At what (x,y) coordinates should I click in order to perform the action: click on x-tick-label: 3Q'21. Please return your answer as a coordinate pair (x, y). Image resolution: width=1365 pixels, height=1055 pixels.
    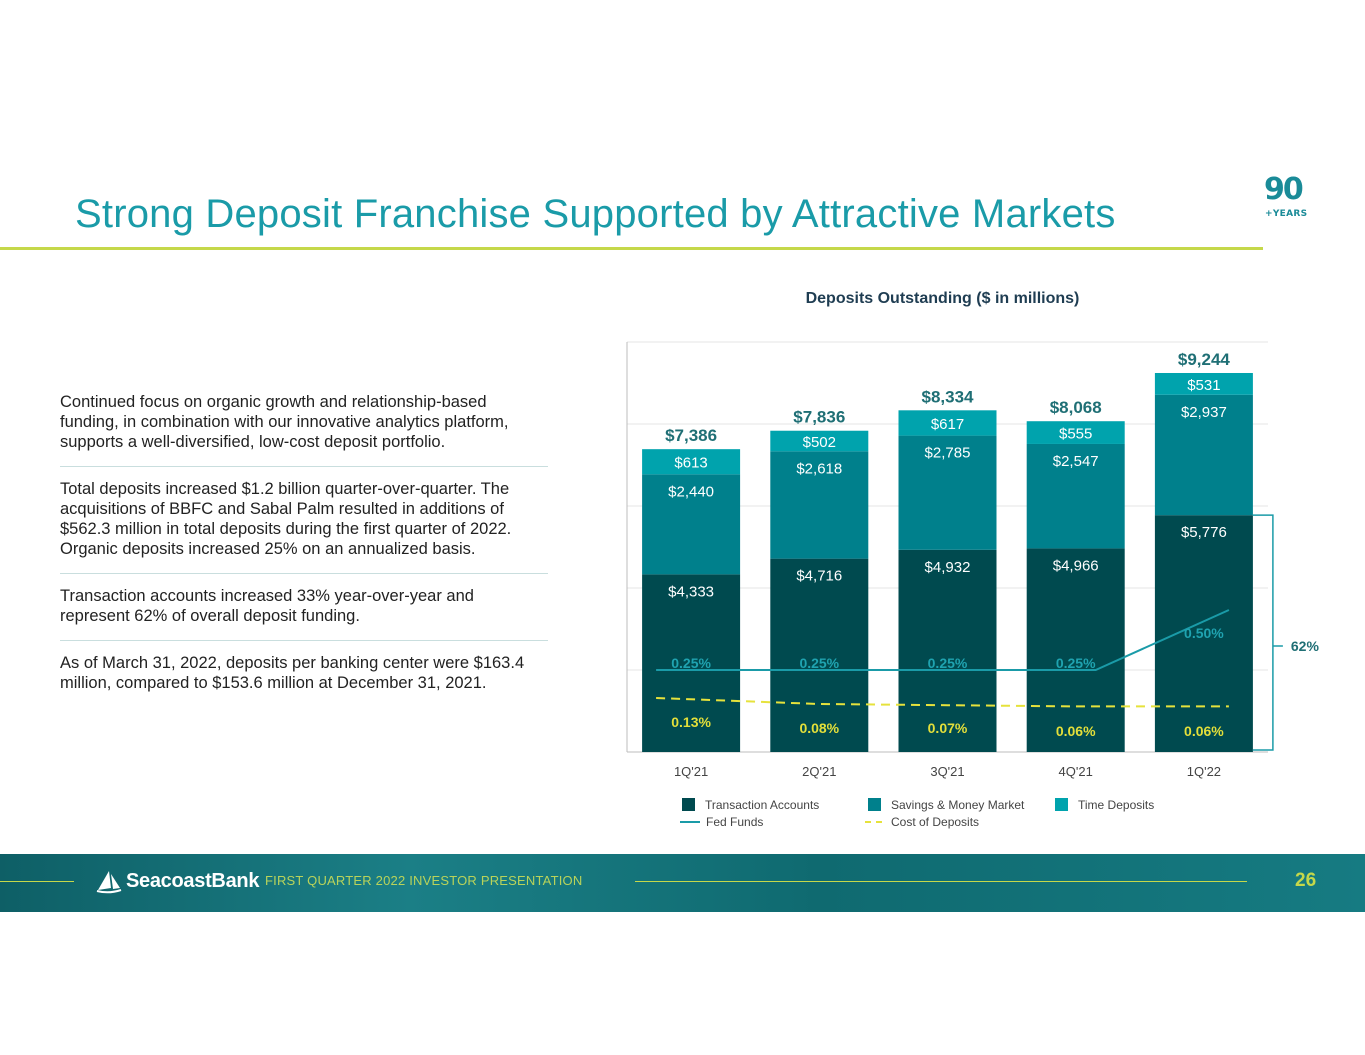
    Looking at the image, I should click on (947, 771).